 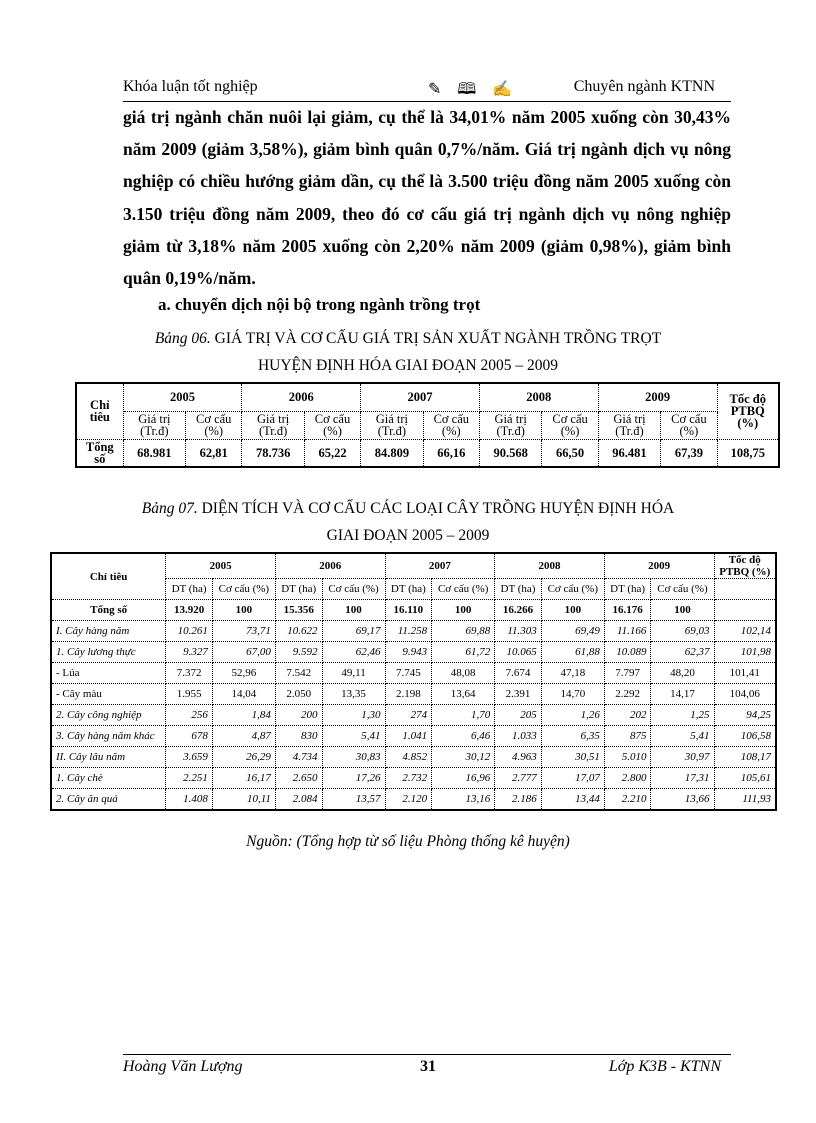 I want to click on cell: 6,46, so click(x=463, y=736).